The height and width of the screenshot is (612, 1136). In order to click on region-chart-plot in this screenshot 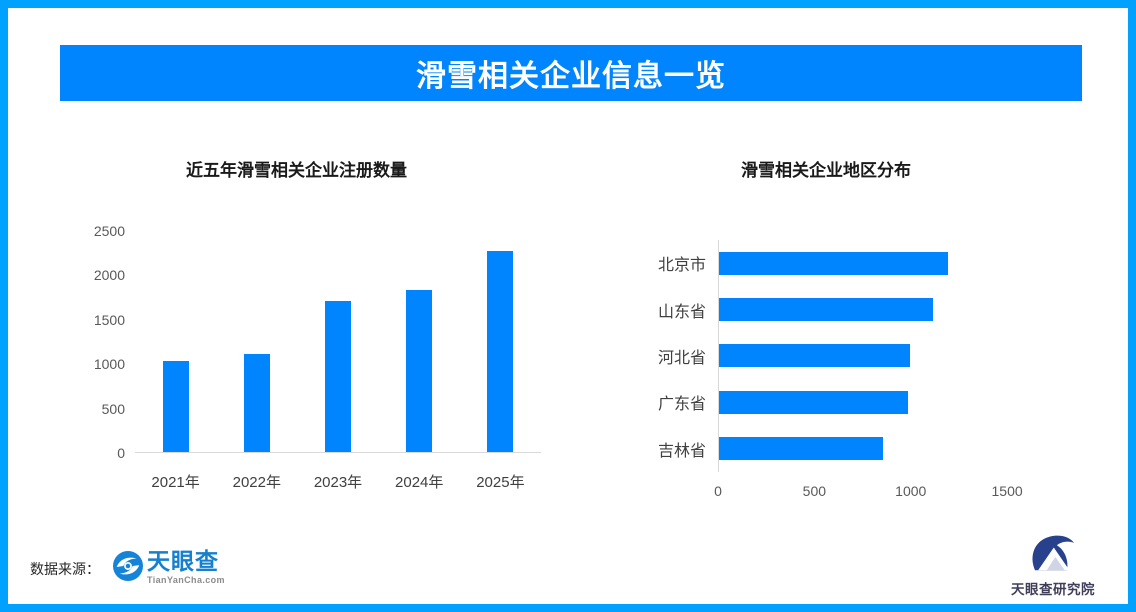, I will do `click(890, 356)`.